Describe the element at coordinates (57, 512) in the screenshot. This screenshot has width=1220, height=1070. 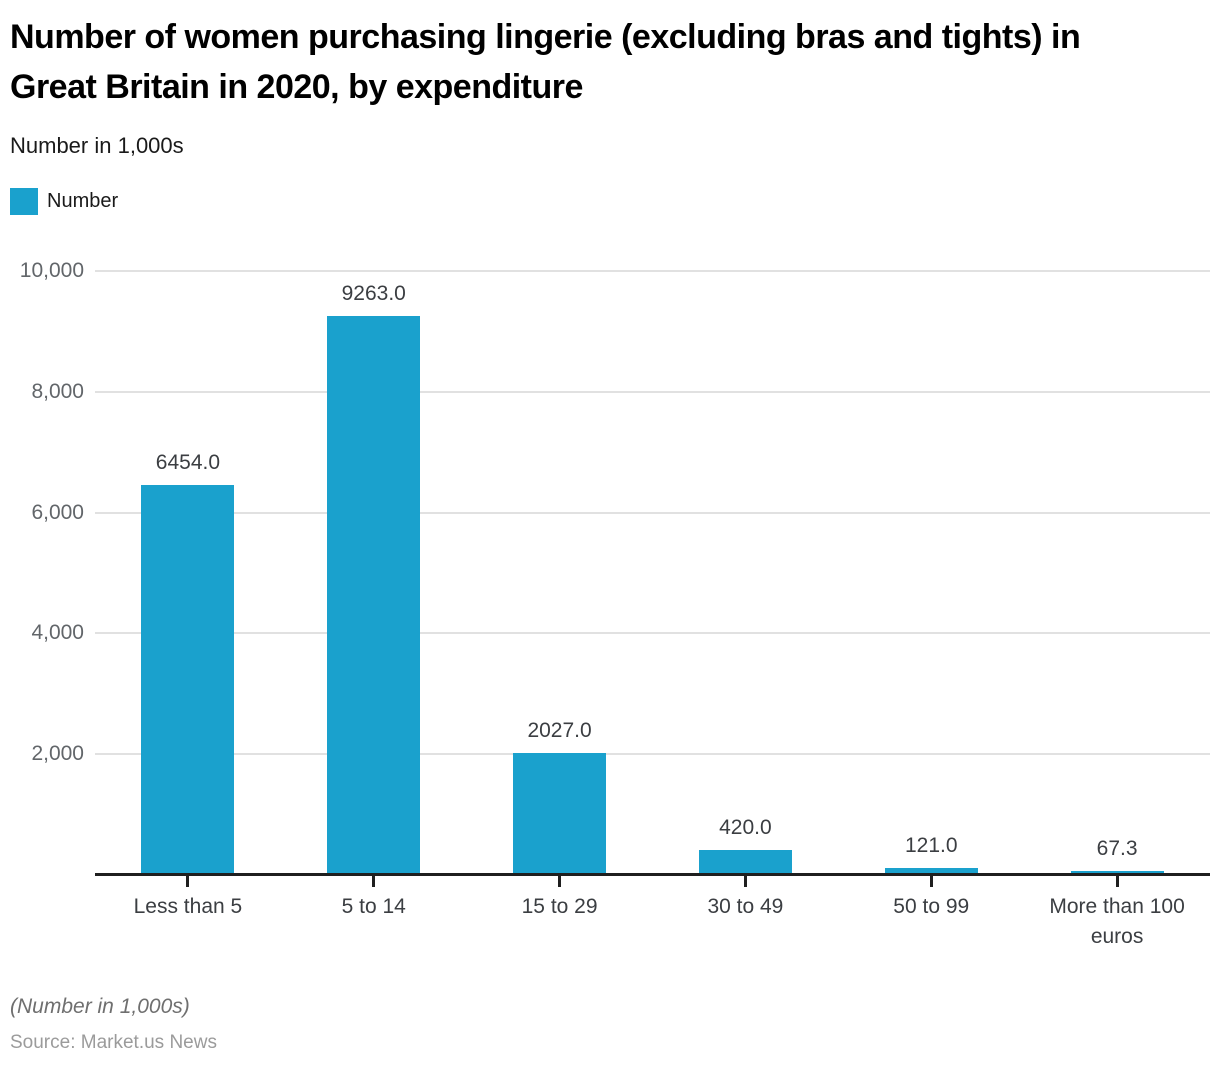
I see `y-axis-tick-label: 6,000` at that location.